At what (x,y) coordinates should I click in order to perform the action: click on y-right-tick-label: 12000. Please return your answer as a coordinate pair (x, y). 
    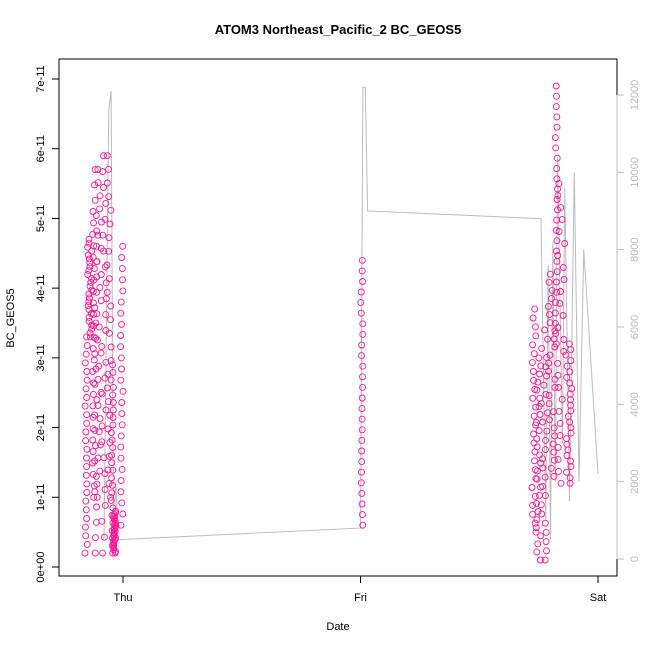
    Looking at the image, I should click on (635, 95).